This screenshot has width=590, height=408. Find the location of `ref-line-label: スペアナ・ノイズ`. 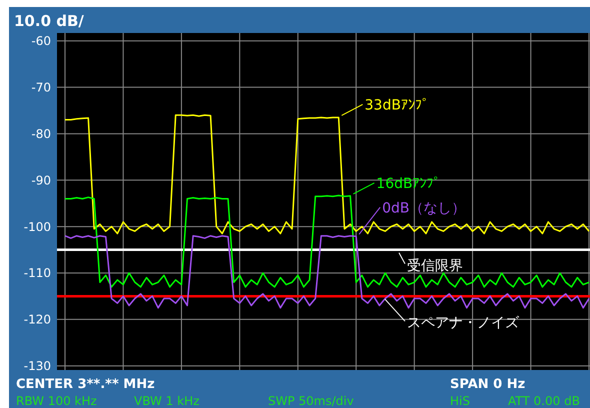

ref-line-label: スペアナ・ノイズ is located at coordinates (463, 323).